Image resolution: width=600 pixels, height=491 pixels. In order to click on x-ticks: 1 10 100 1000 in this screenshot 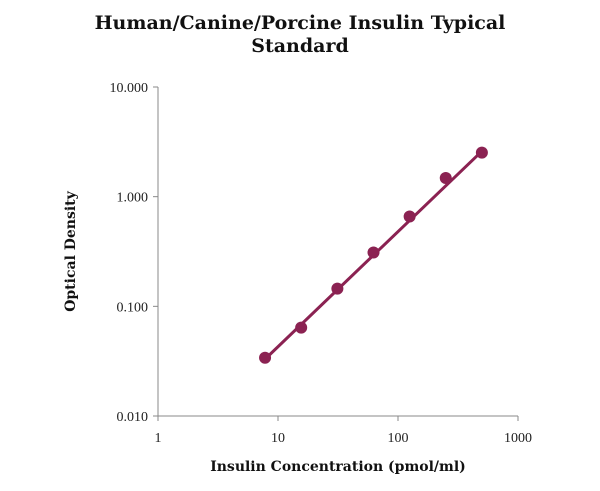, I will do `click(343, 431)`.